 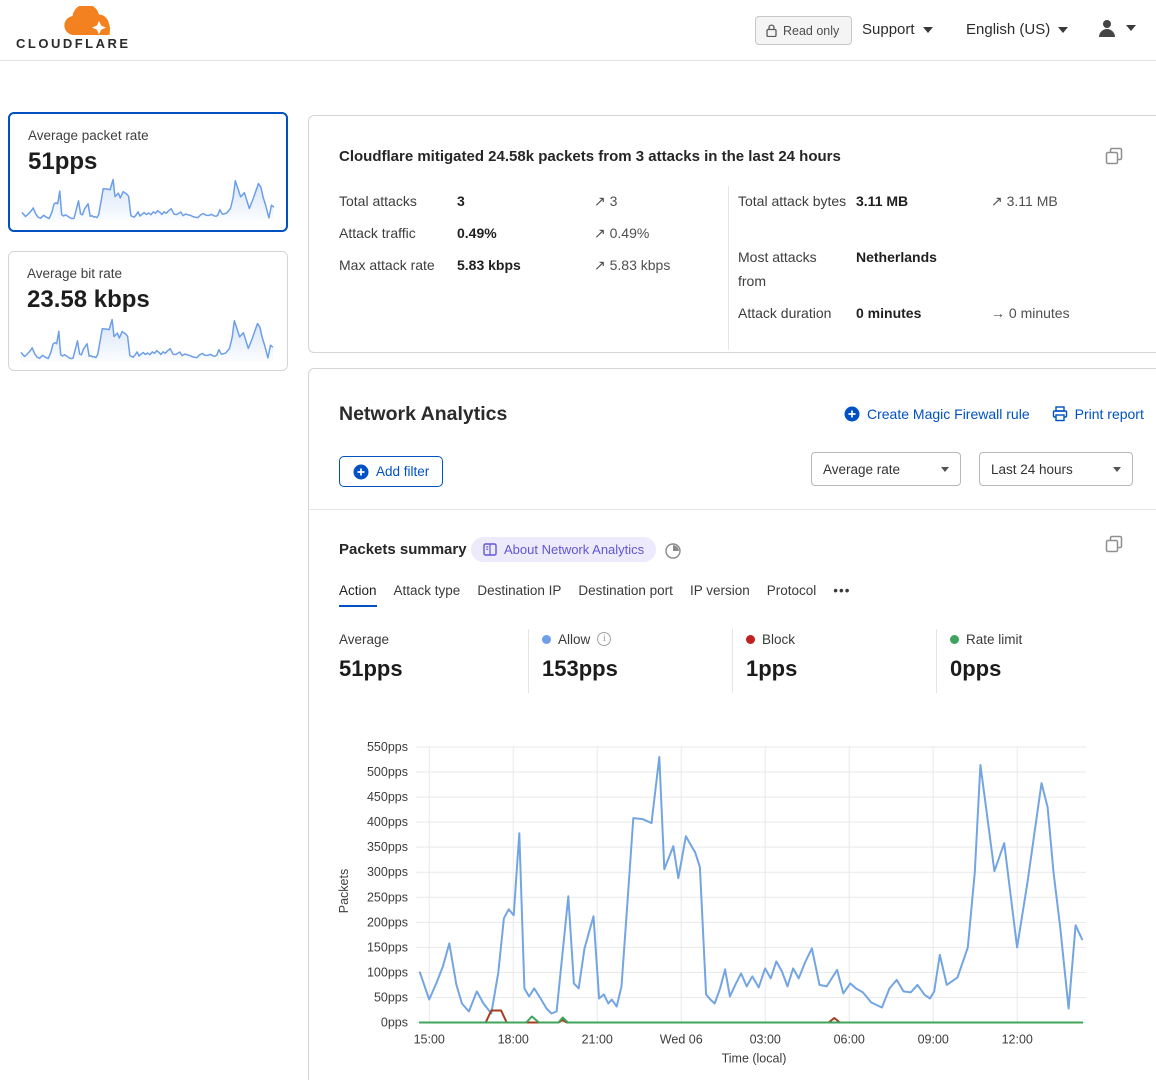 I want to click on cloudflare-logo: CLOUDFLARE, so click(x=72, y=30).